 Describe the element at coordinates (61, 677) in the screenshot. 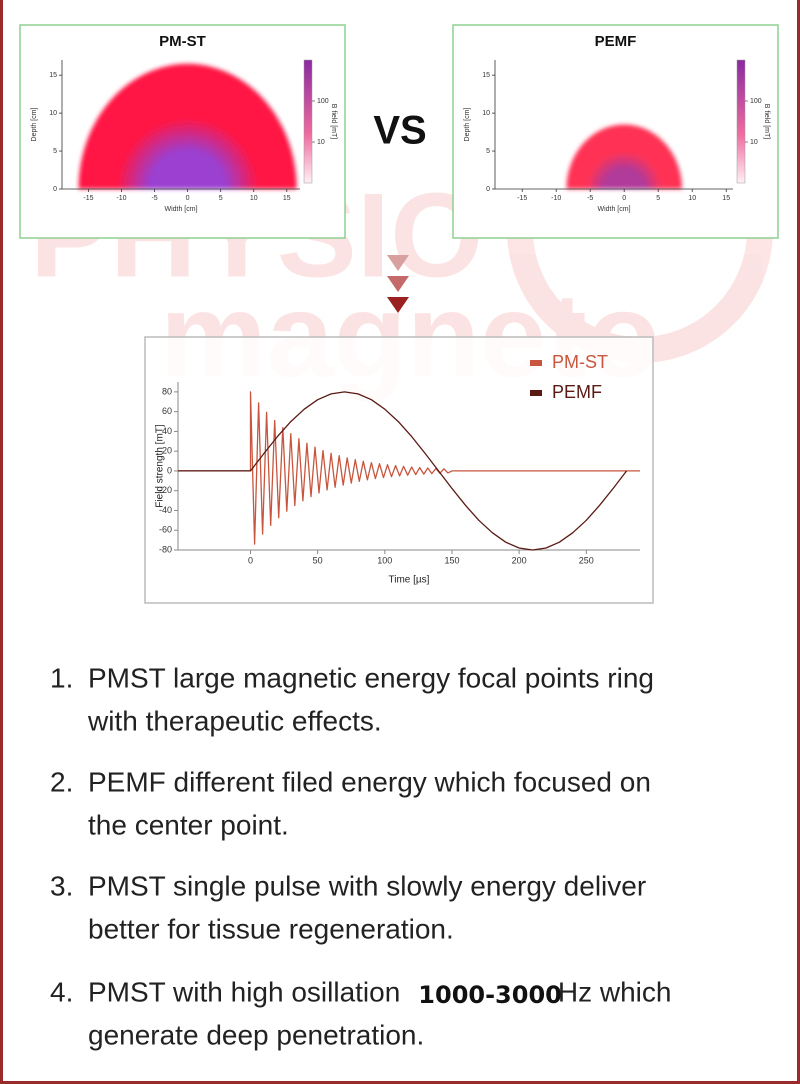

I see `list-number: 1.` at that location.